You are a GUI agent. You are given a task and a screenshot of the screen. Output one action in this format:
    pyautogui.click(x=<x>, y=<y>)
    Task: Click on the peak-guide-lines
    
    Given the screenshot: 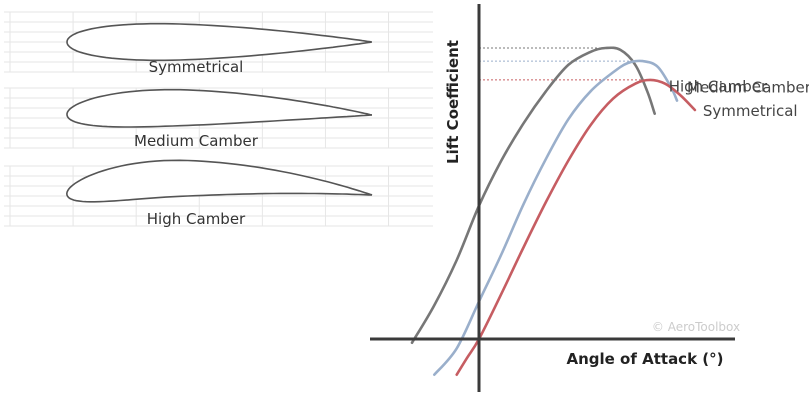 What is the action you would take?
    pyautogui.click(x=565, y=64)
    